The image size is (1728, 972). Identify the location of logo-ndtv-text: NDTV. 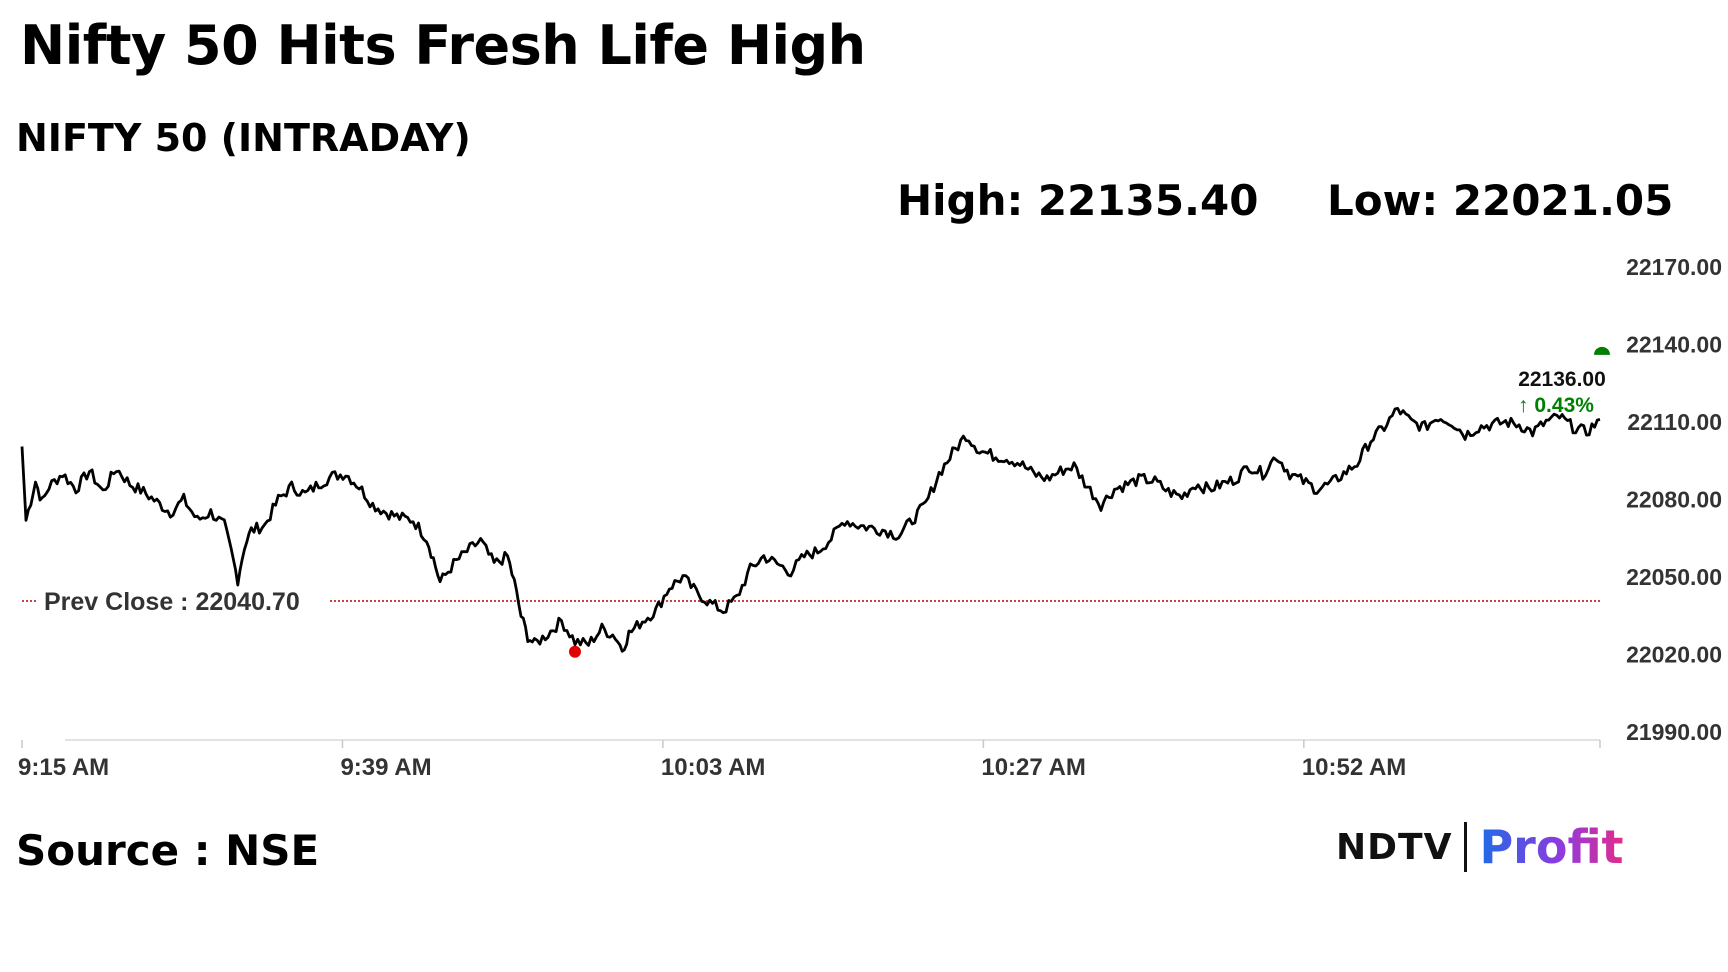
(1394, 847).